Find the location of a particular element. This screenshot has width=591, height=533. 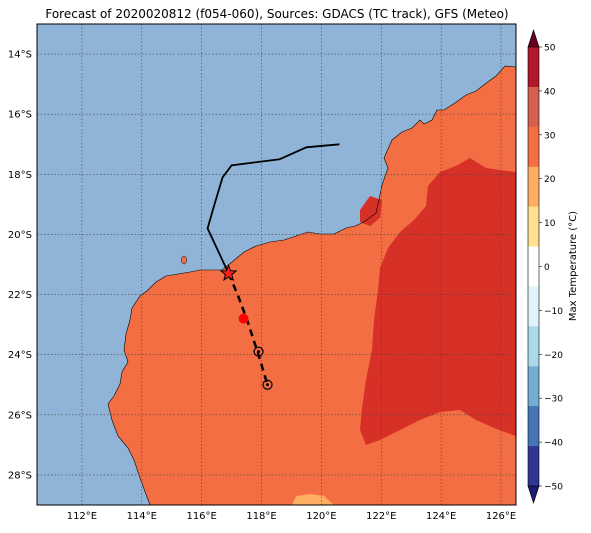

colorbar-extend-top is located at coordinates (533, 38).